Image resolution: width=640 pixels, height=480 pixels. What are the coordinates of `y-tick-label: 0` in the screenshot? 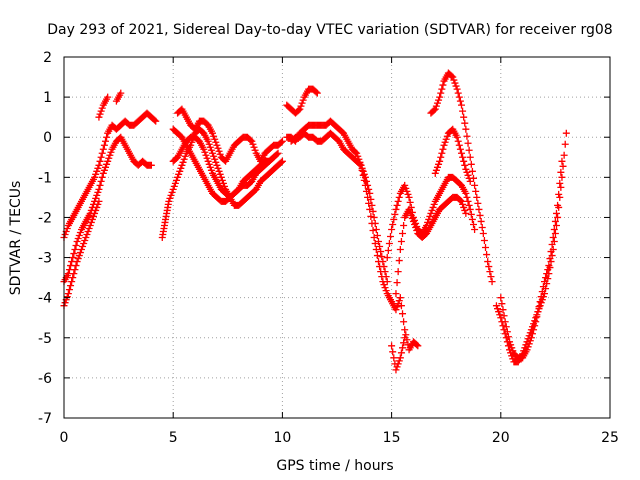 It's located at (47, 138).